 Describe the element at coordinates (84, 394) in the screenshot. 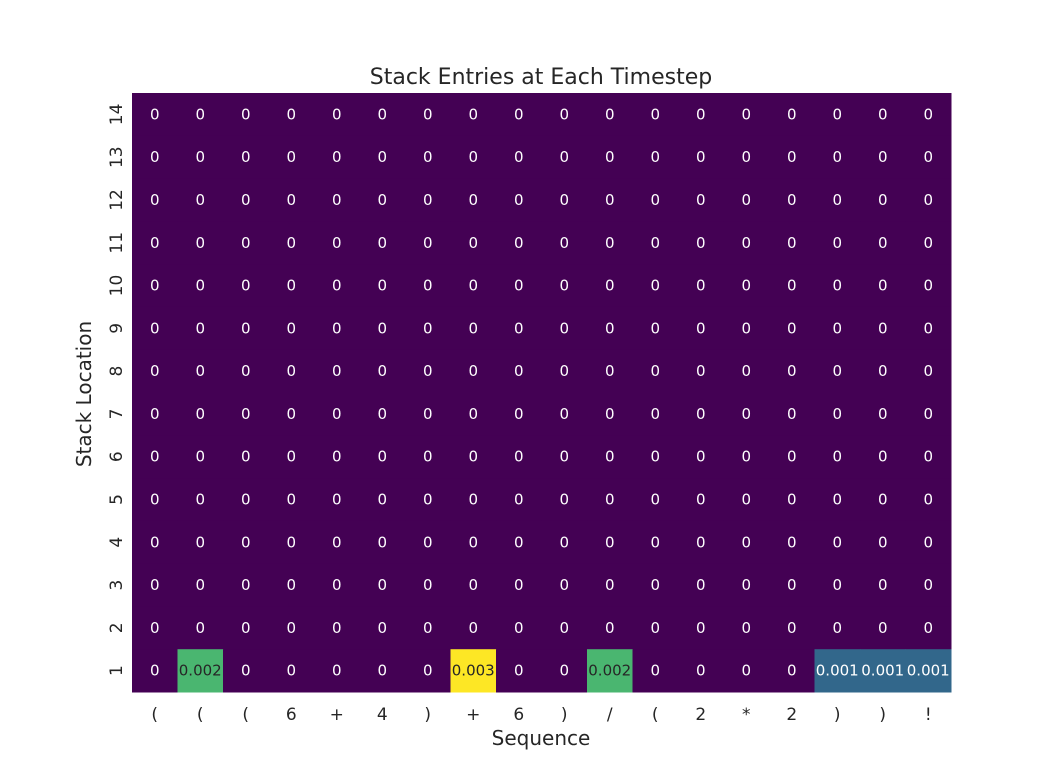

I see `y-axis-label: Stack Location` at that location.